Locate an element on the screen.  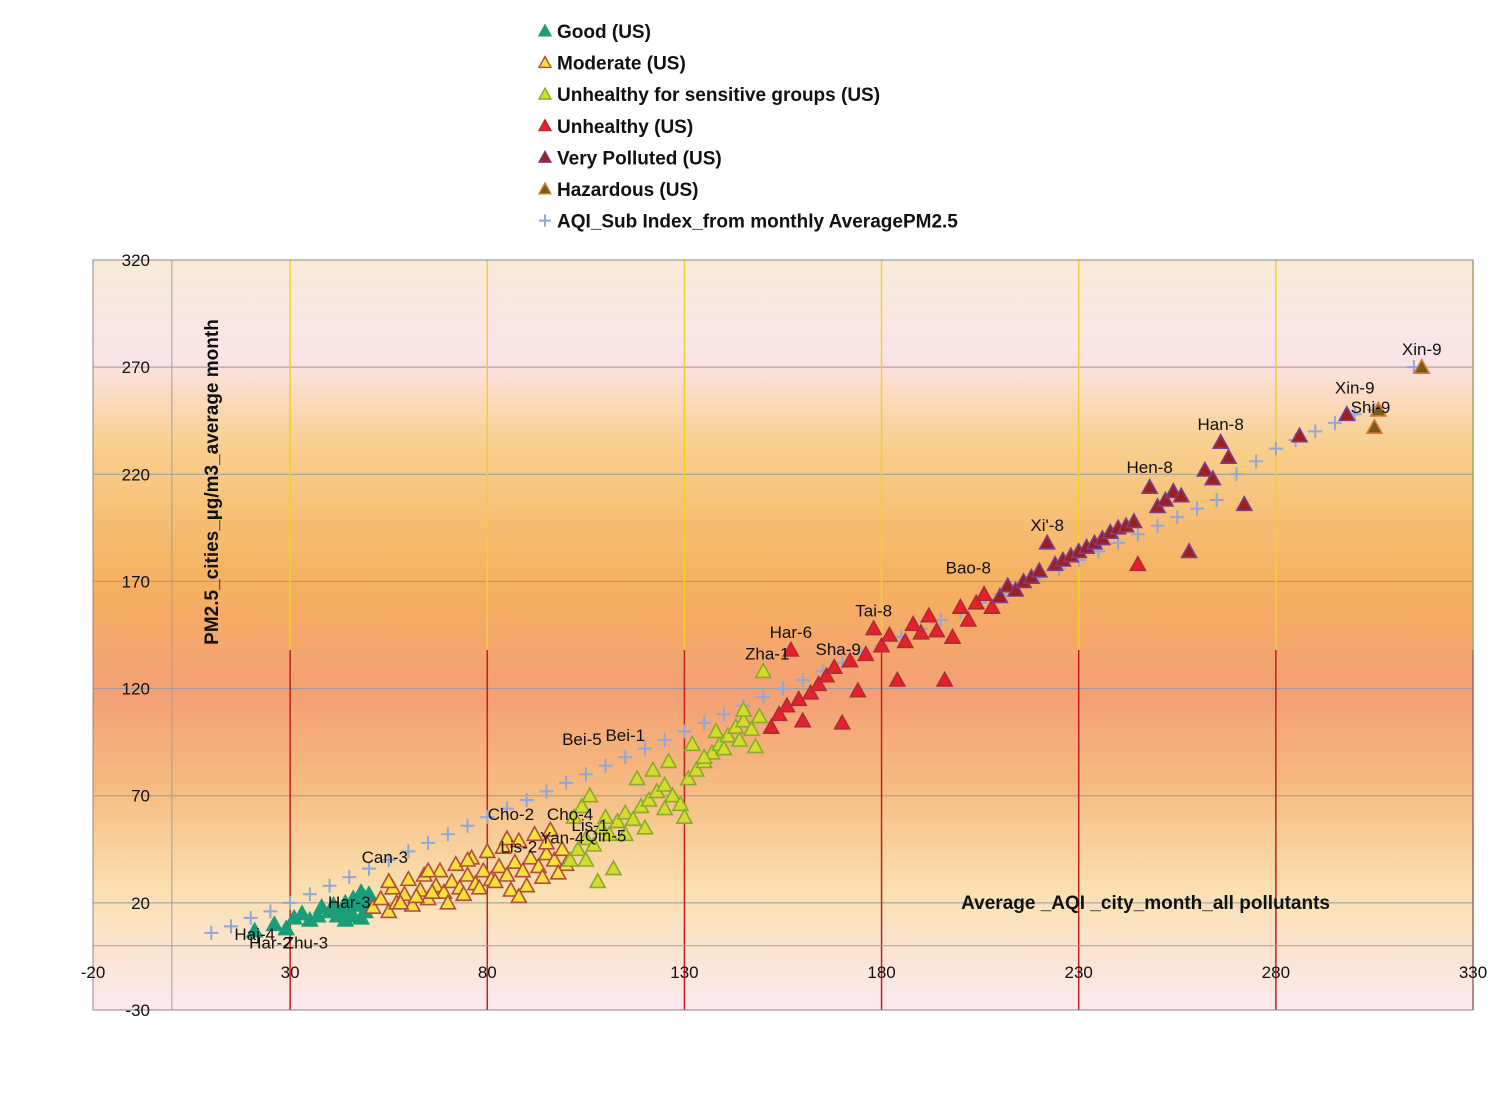
point-annotation: Bei-1 is located at coordinates (625, 735).